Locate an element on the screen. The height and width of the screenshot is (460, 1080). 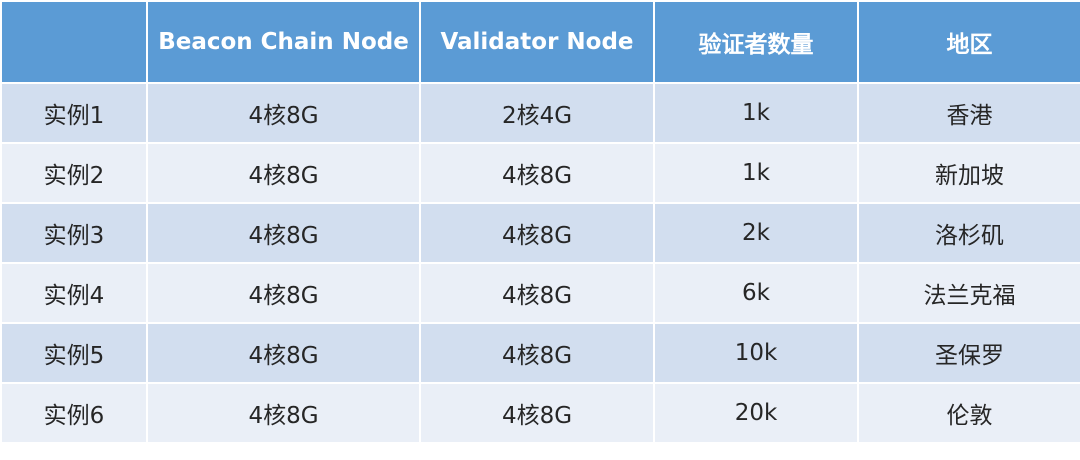
region-cell: 洛杉矶 is located at coordinates (968, 233).